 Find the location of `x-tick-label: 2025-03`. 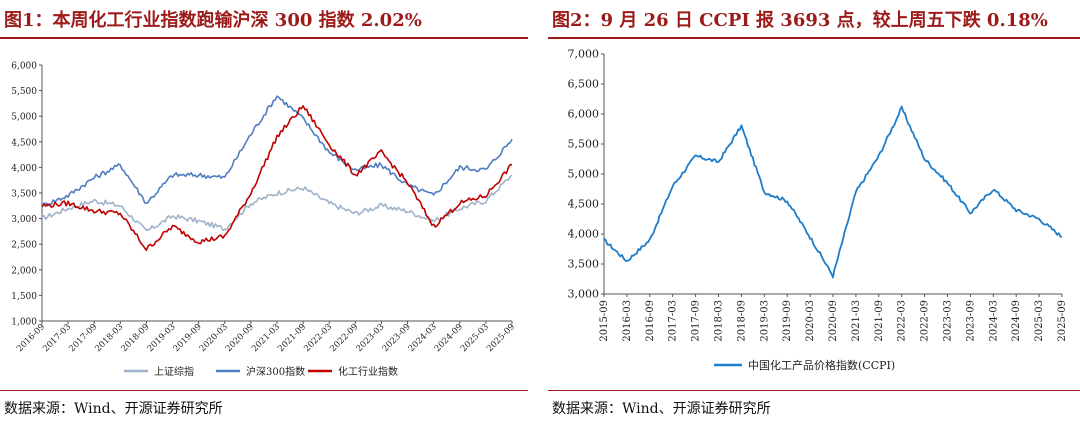

x-tick-label: 2025-03 is located at coordinates (1039, 321).